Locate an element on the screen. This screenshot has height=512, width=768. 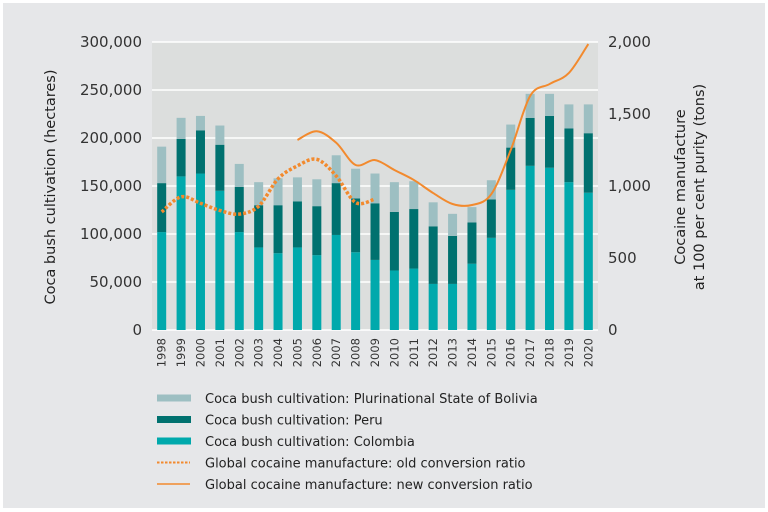
x-tick-label: 2009 is located at coordinates (375, 352).